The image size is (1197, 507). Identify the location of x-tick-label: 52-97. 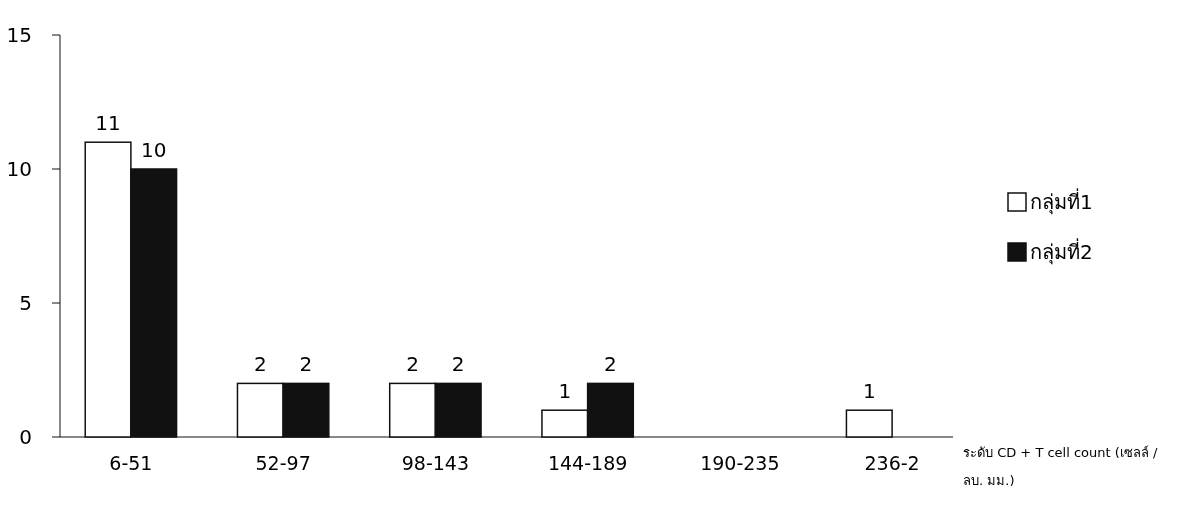
(283, 463).